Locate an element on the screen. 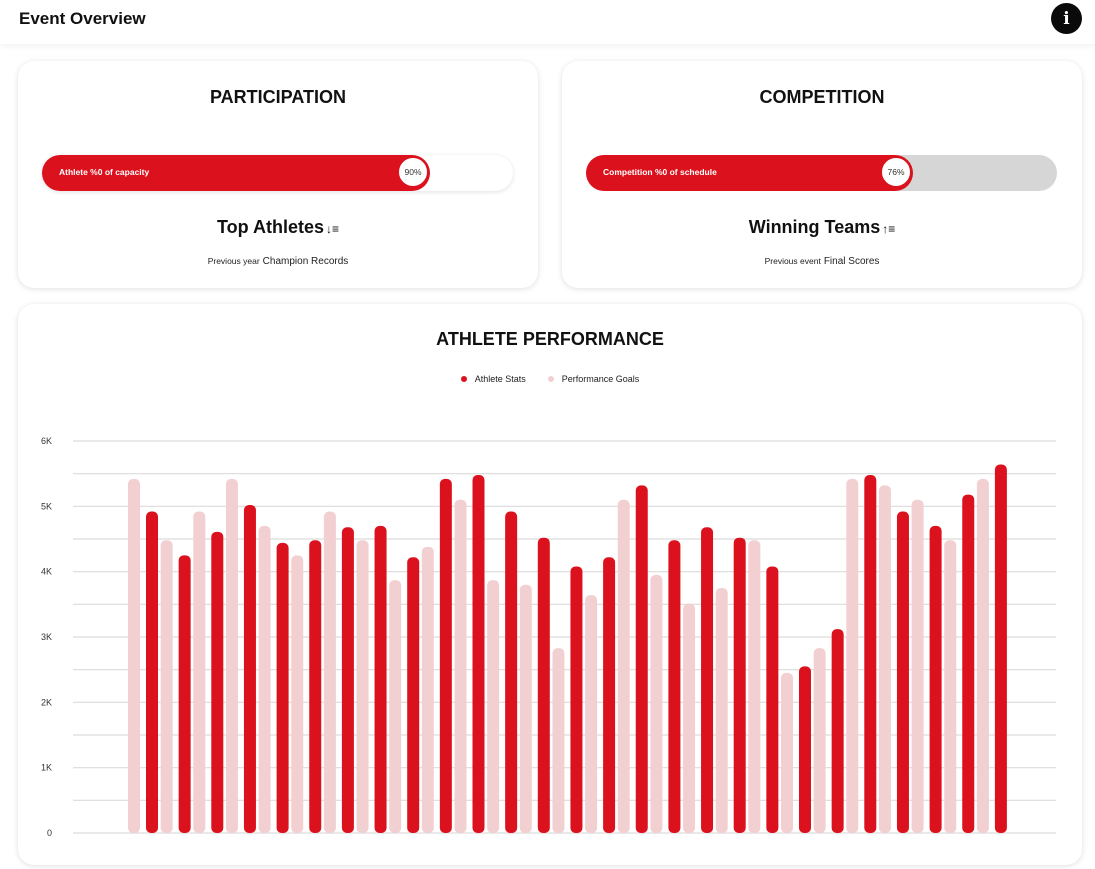  caption-period: Previous event is located at coordinates (792, 261).